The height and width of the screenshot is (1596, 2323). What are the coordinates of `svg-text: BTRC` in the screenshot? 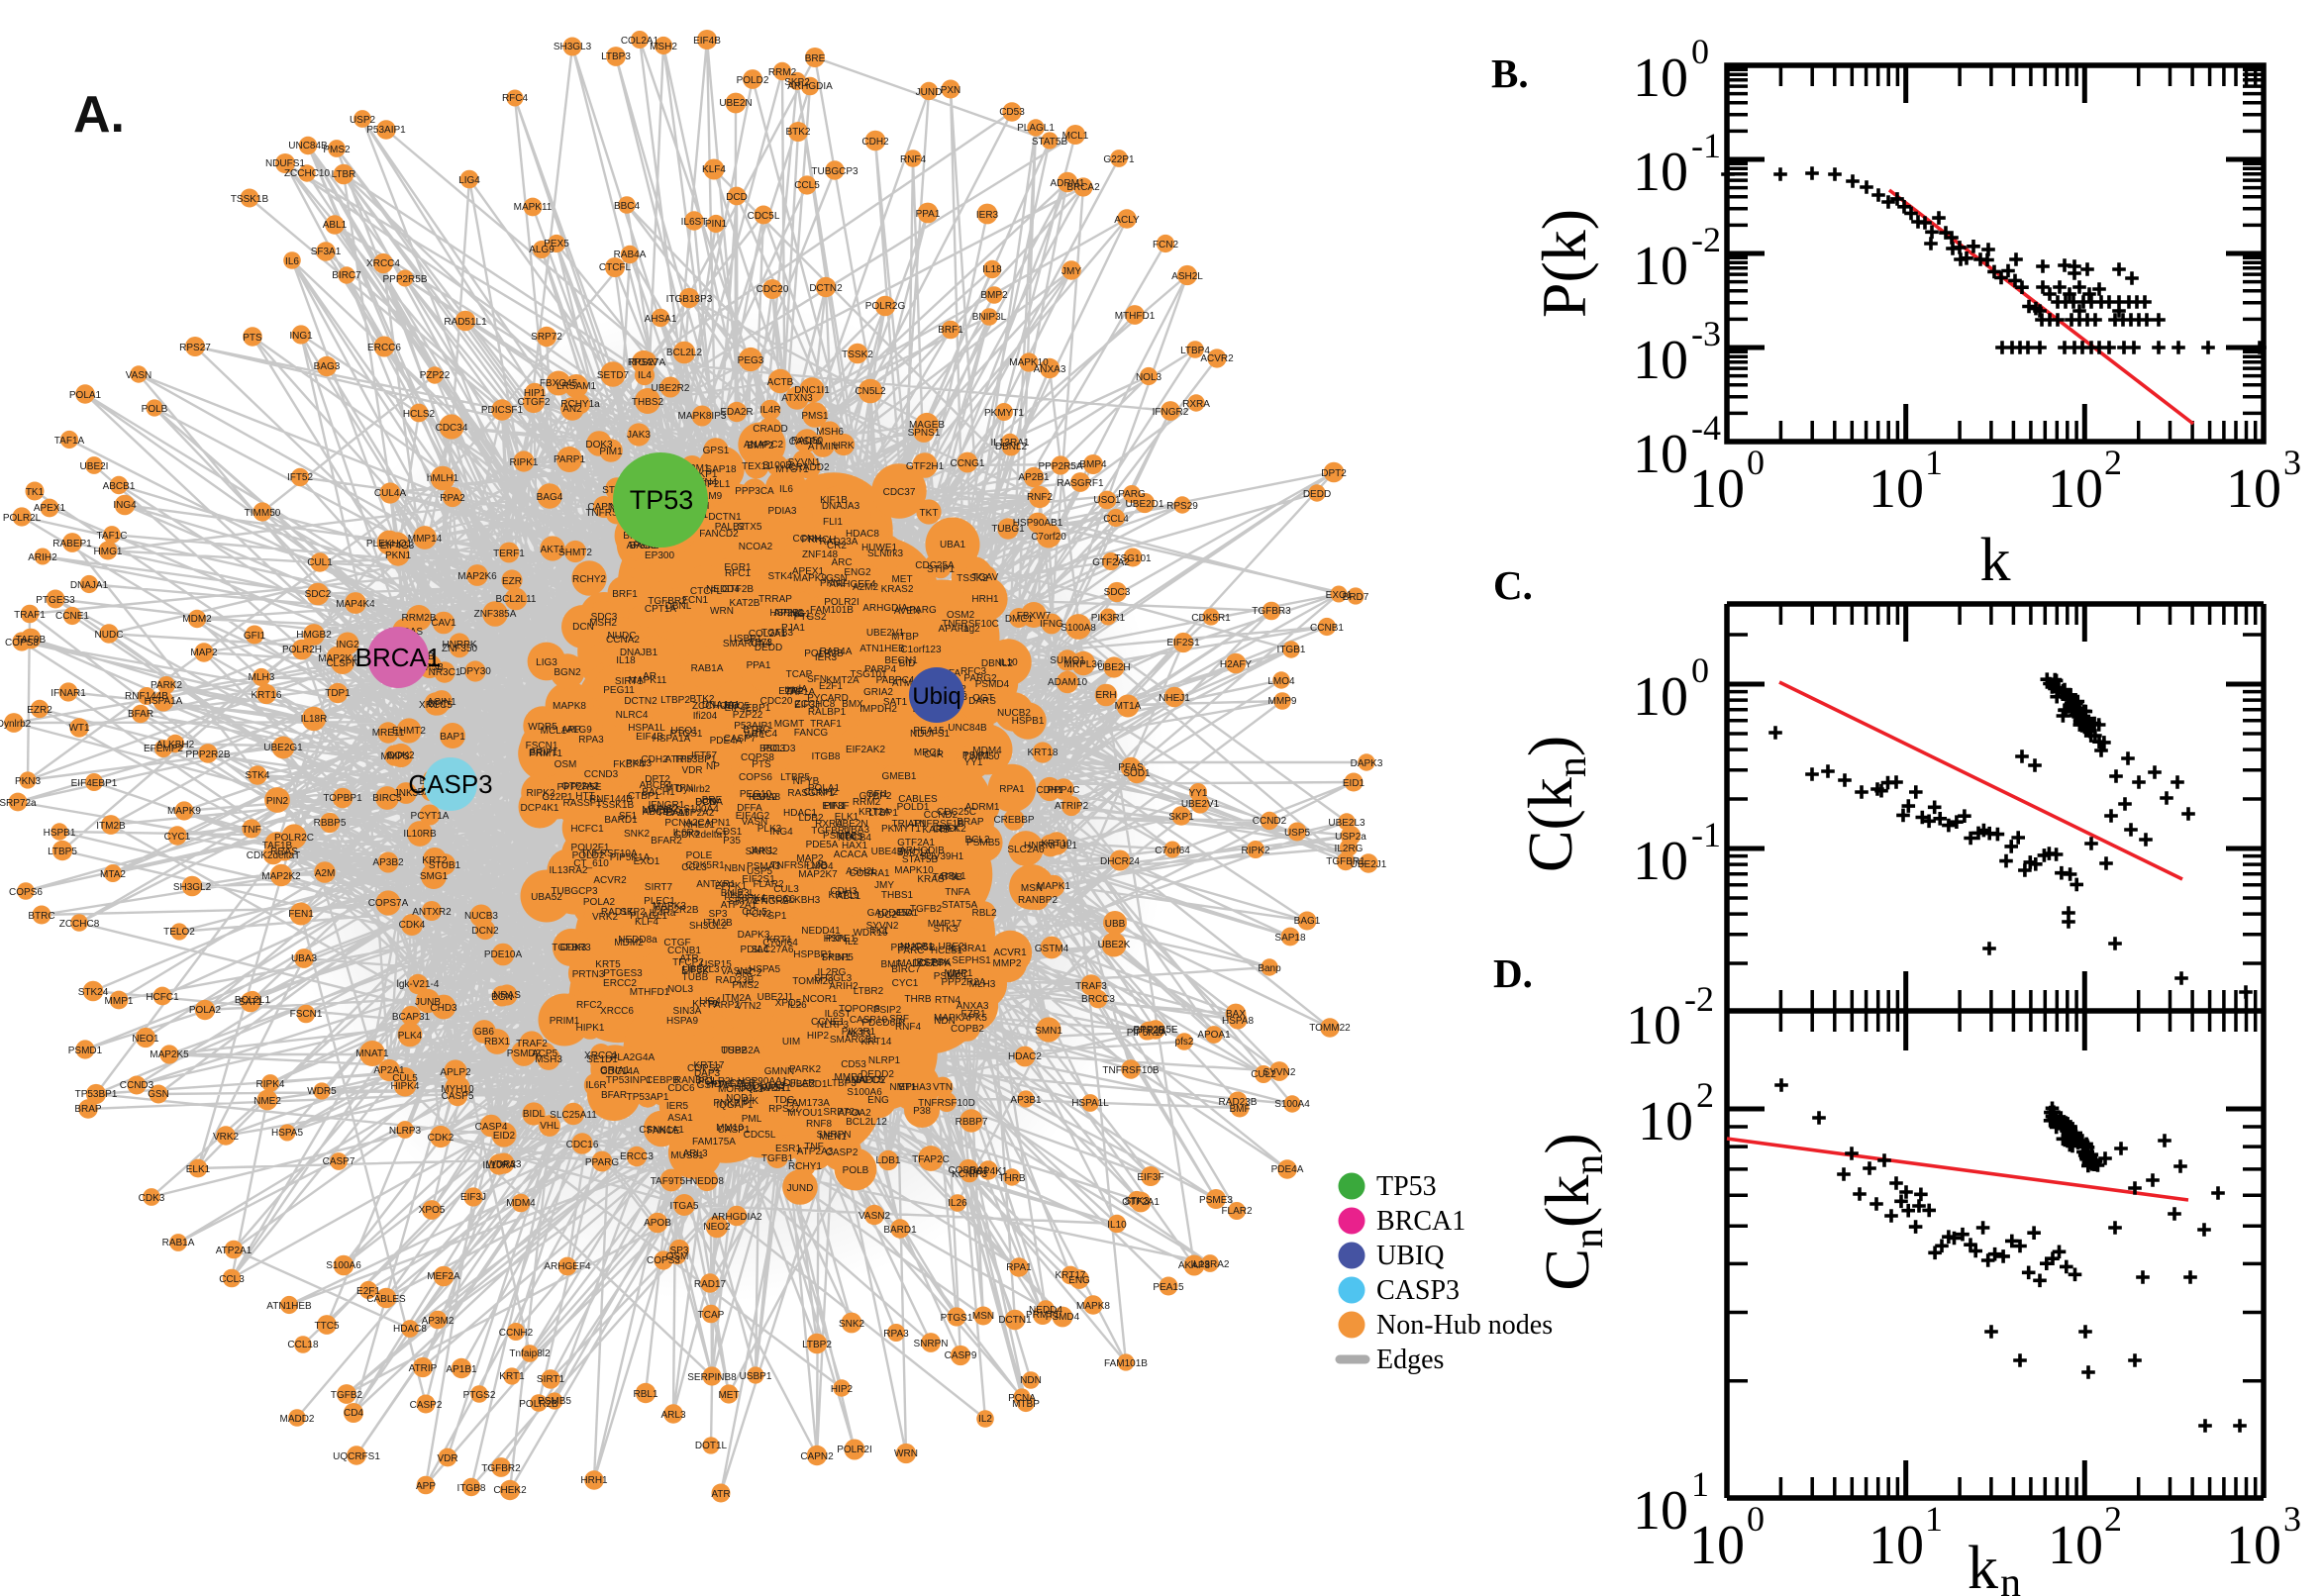 It's located at (41, 916).